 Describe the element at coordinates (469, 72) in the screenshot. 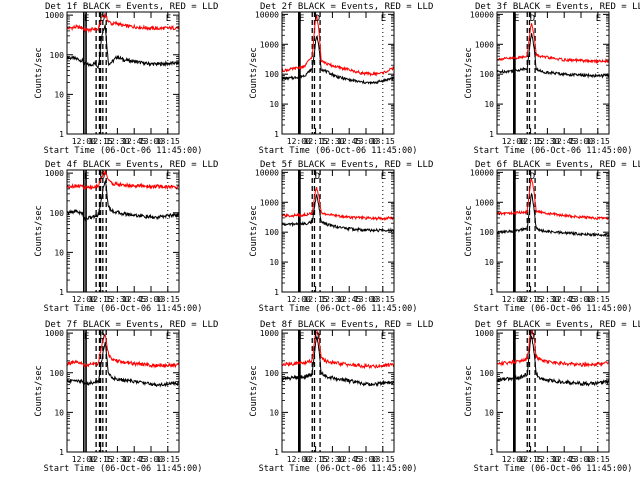

I see `y-axis-label: Counts/sec` at that location.